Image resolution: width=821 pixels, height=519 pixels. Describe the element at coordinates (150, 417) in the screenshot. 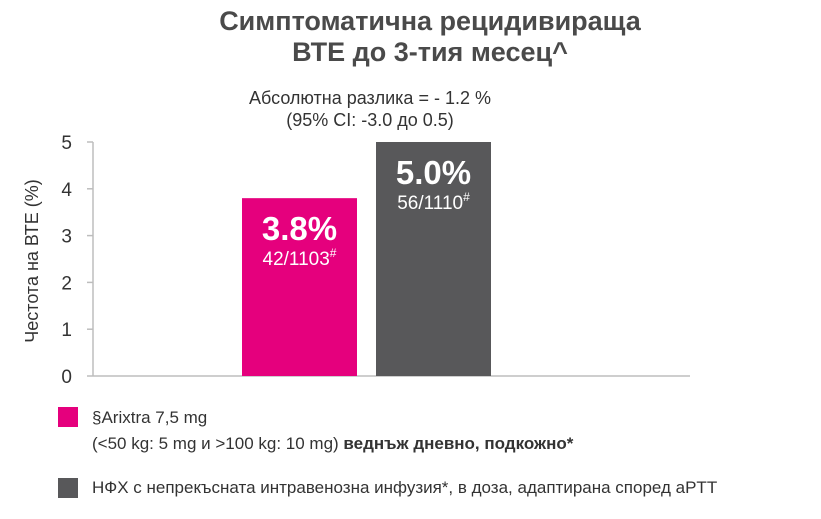

I see `legend-arixtra-line1: §Arixtra 7,5 mg` at that location.